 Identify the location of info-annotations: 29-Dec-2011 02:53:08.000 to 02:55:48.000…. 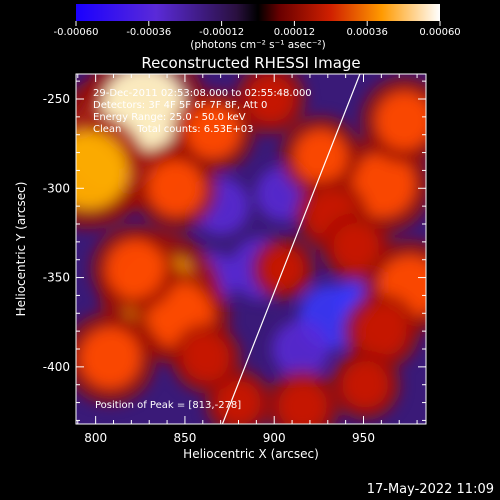
(202, 111).